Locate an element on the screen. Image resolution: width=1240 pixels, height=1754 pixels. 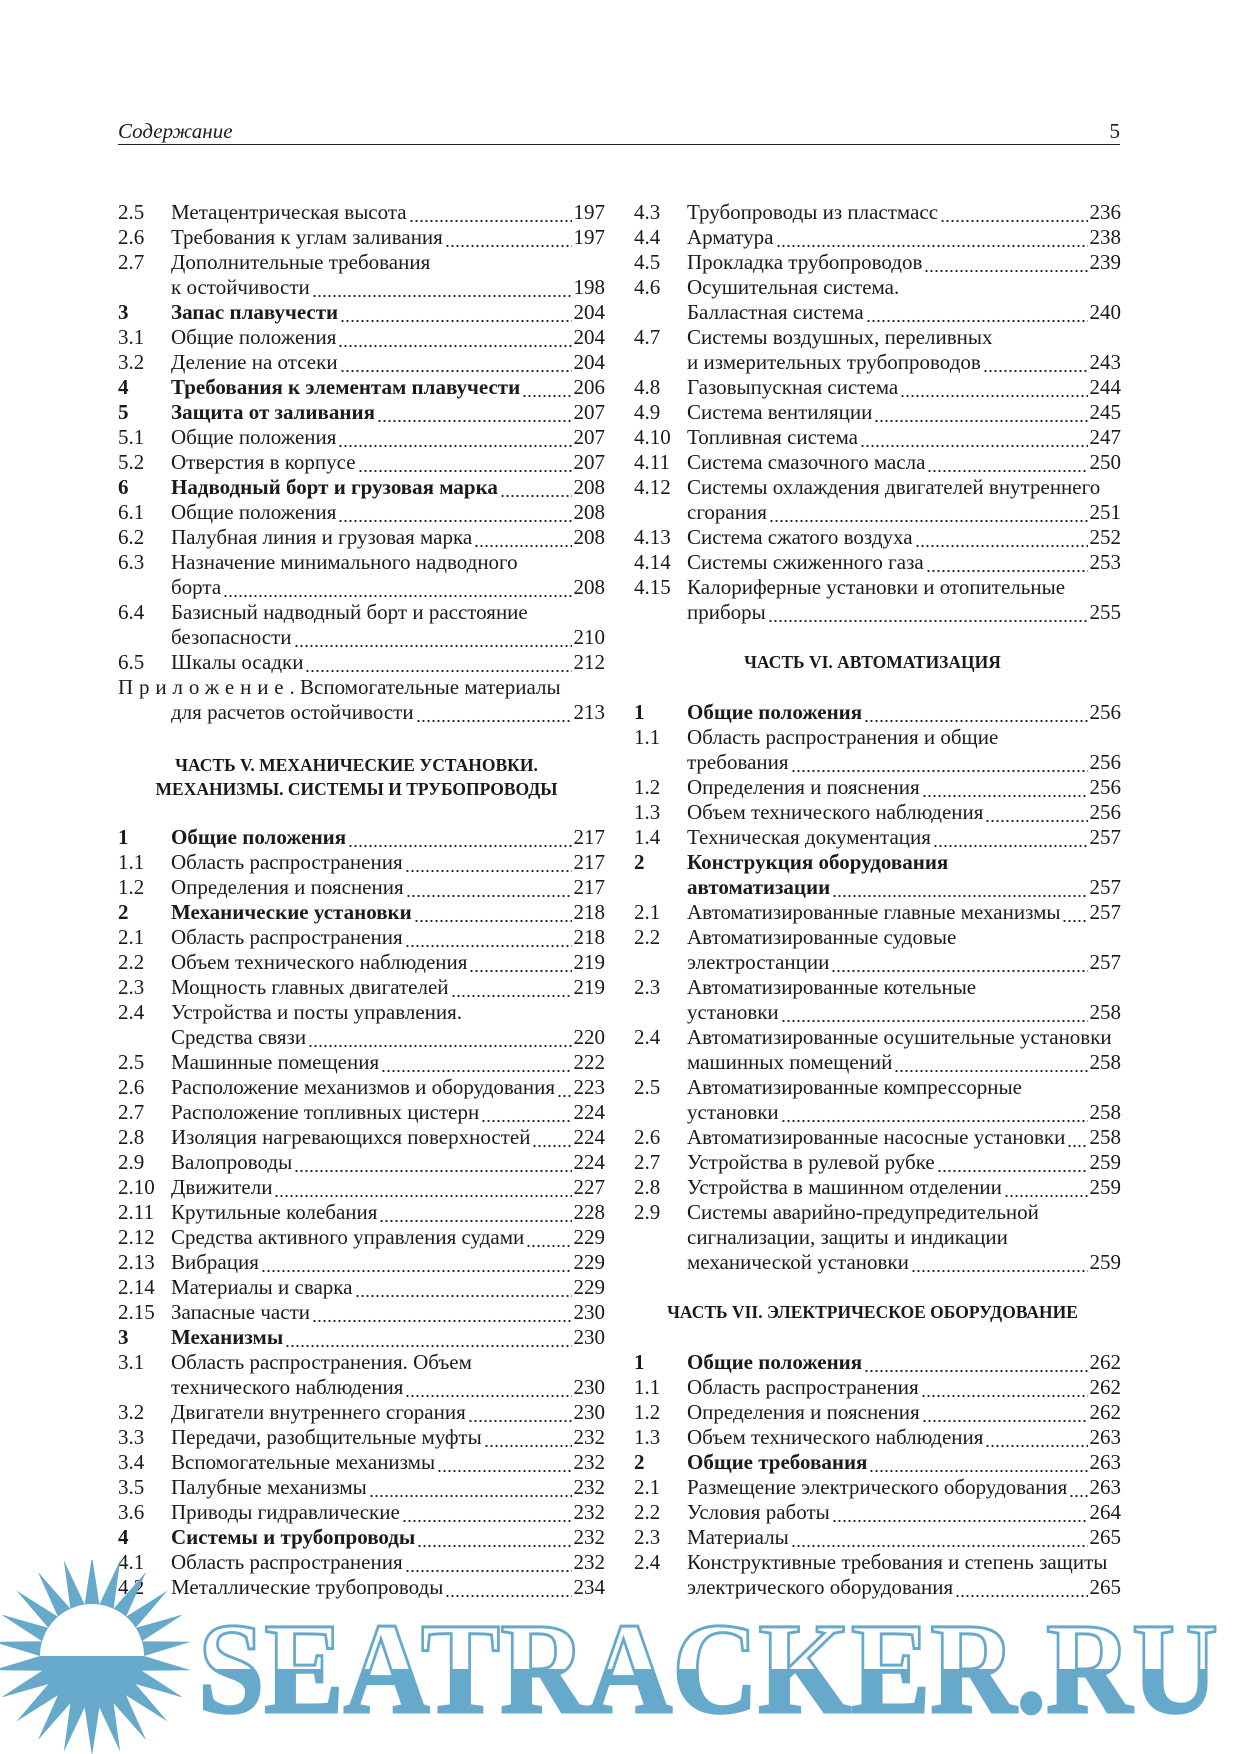
toc-entry-number: 2.1 is located at coordinates (647, 1487).